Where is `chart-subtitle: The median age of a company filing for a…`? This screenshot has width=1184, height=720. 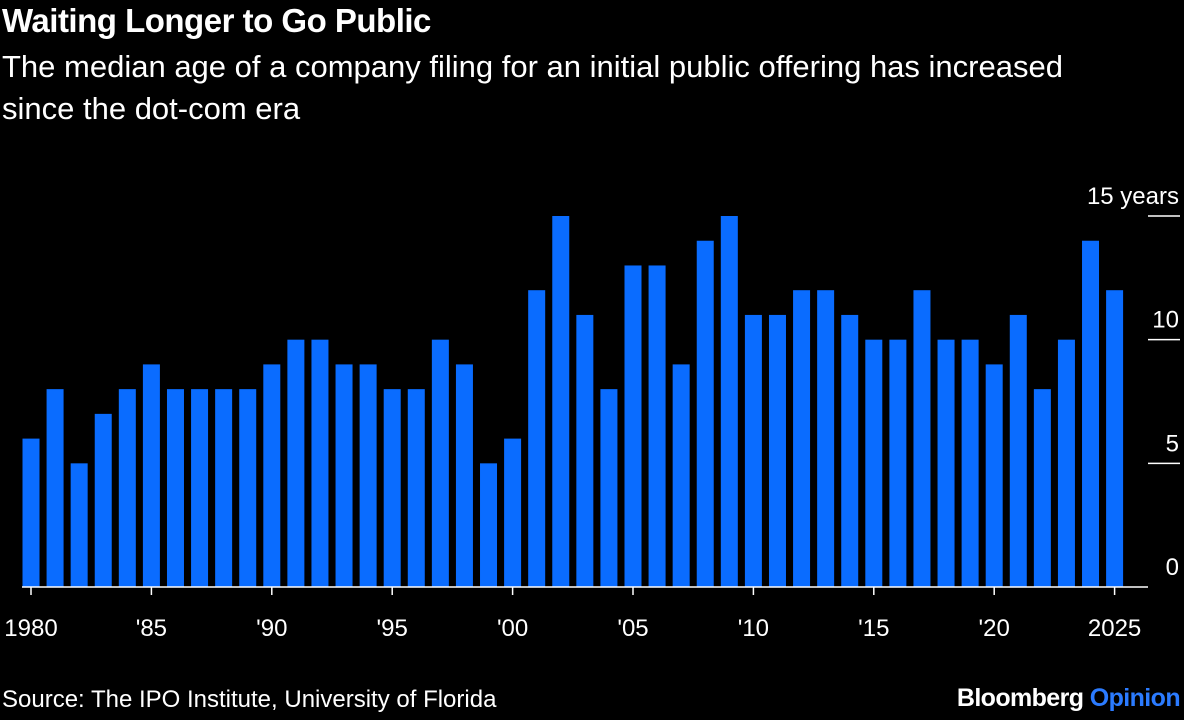 chart-subtitle: The median age of a company filing for a… is located at coordinates (532, 87).